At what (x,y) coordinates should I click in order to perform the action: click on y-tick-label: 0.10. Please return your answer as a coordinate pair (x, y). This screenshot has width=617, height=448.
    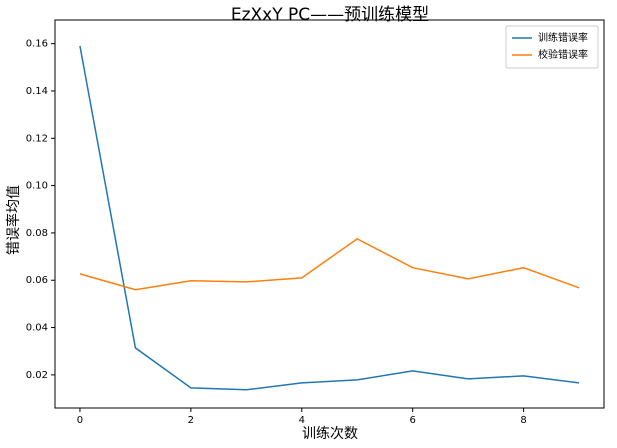
    Looking at the image, I should click on (37, 186).